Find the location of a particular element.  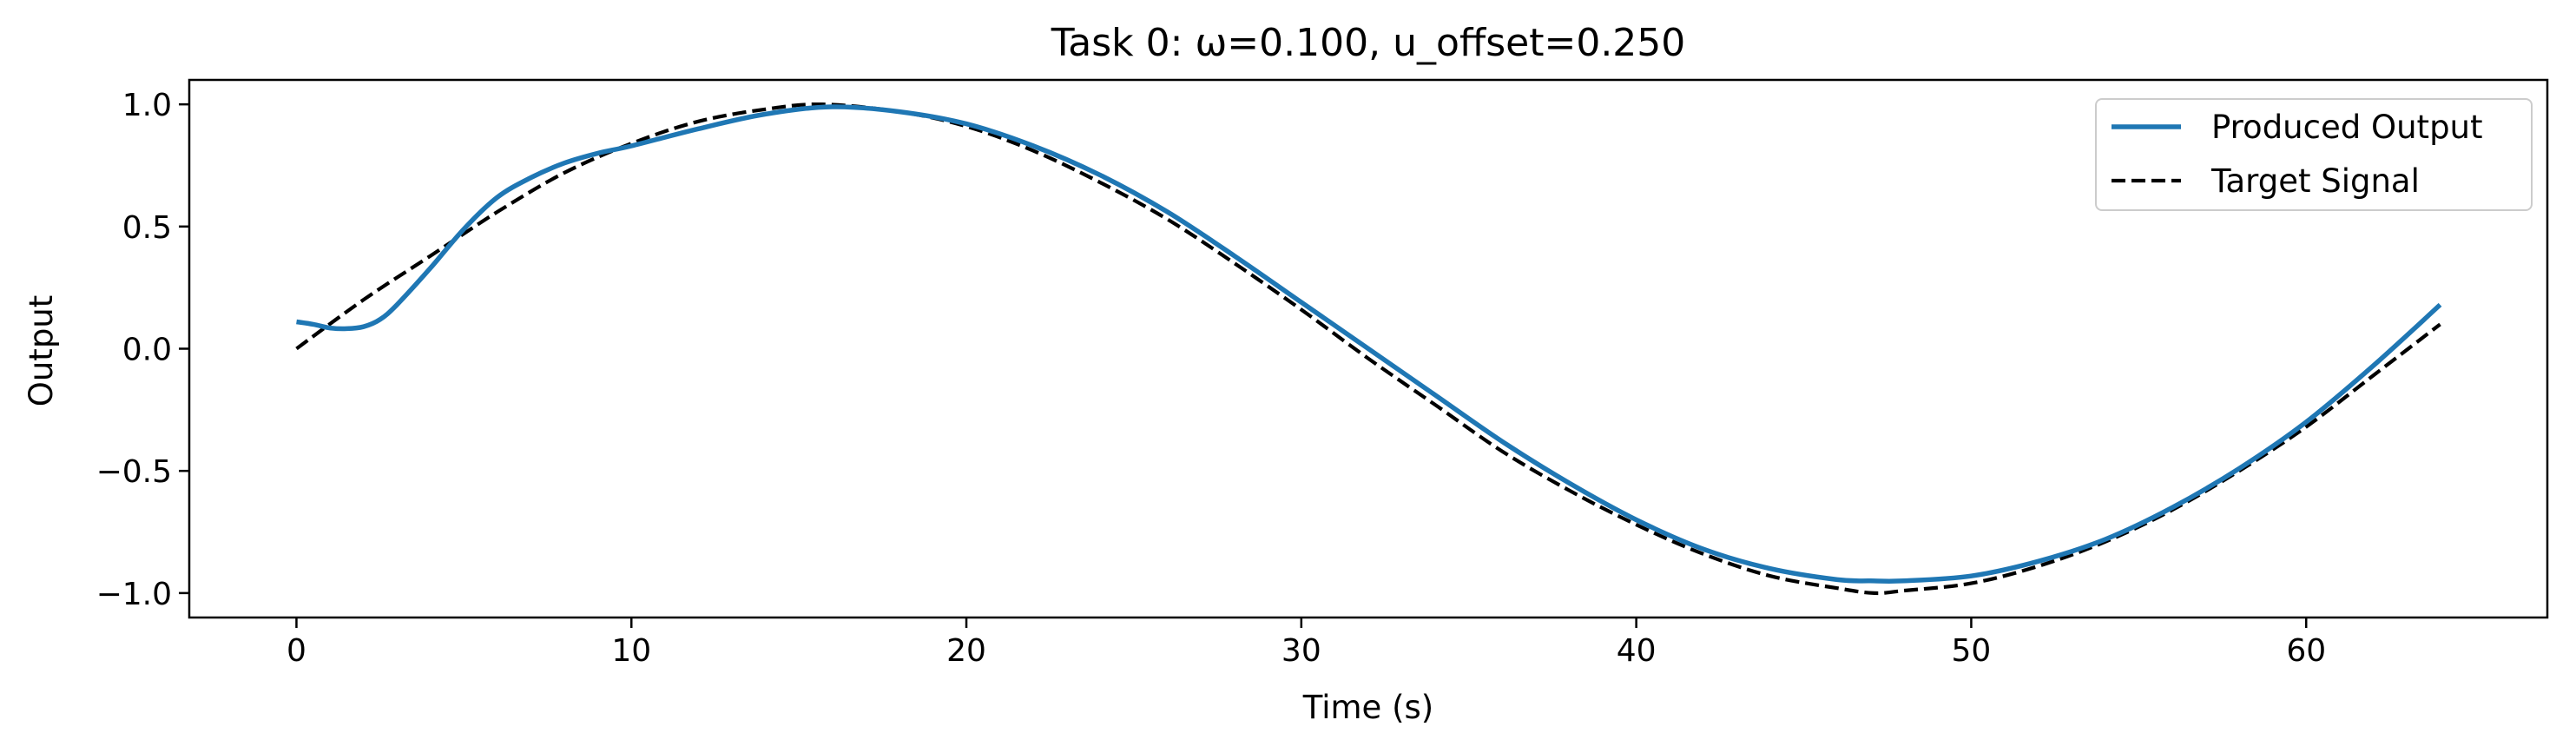

legend-box is located at coordinates (2314, 154).